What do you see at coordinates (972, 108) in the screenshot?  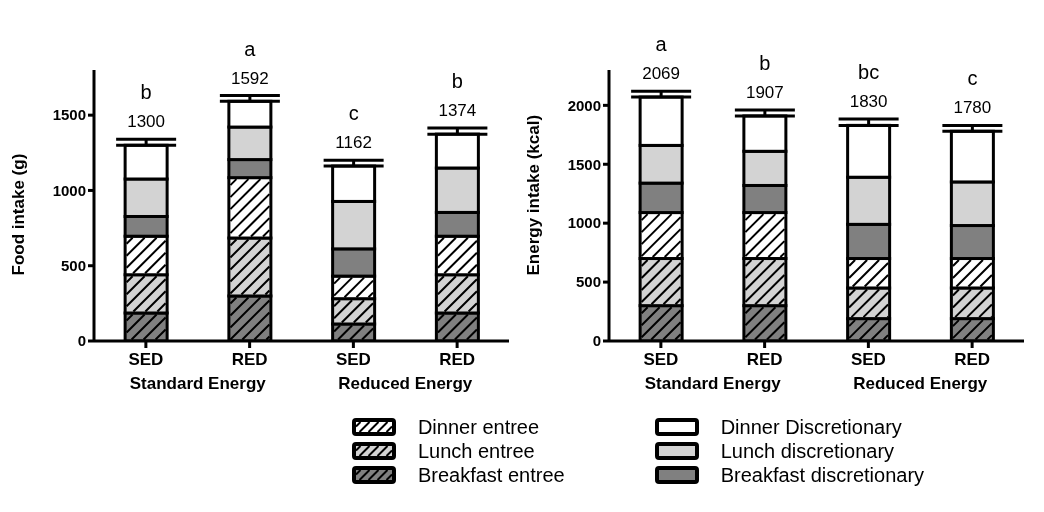 I see `total-label: 1780` at bounding box center [972, 108].